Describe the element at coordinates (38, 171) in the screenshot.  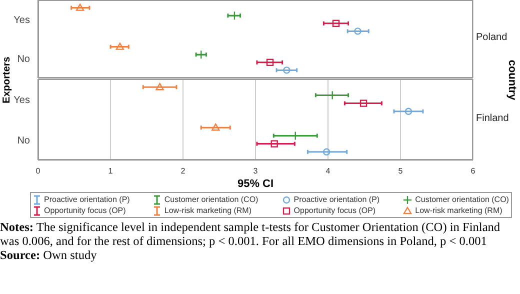
I see `x-tick-label: 0` at that location.